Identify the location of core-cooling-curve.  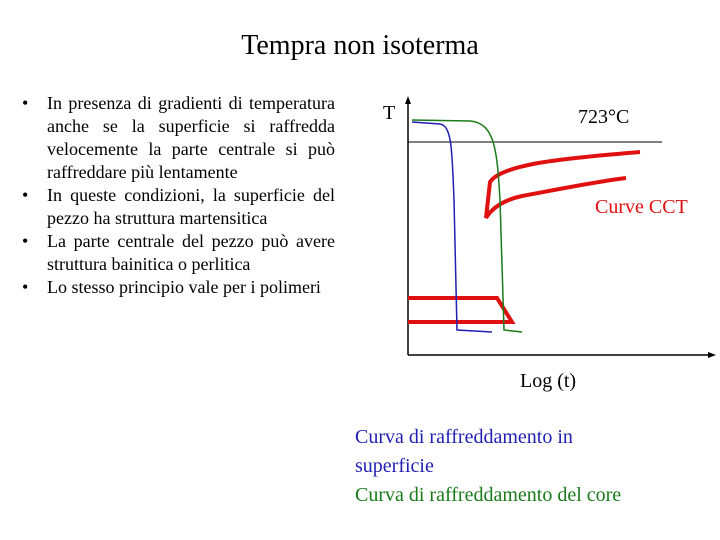
(467, 226).